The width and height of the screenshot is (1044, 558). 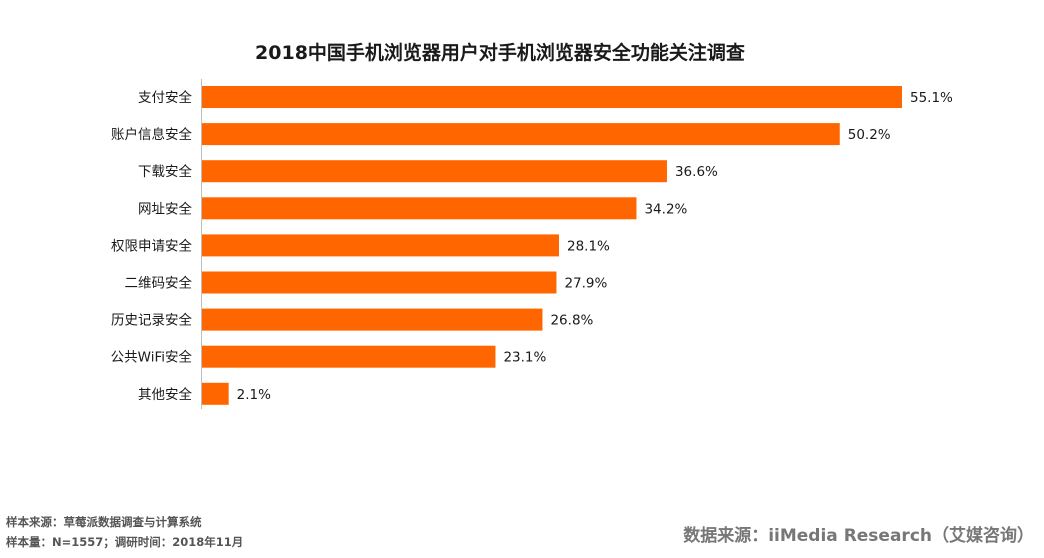 I want to click on value-label: 2.1%, so click(x=254, y=395).